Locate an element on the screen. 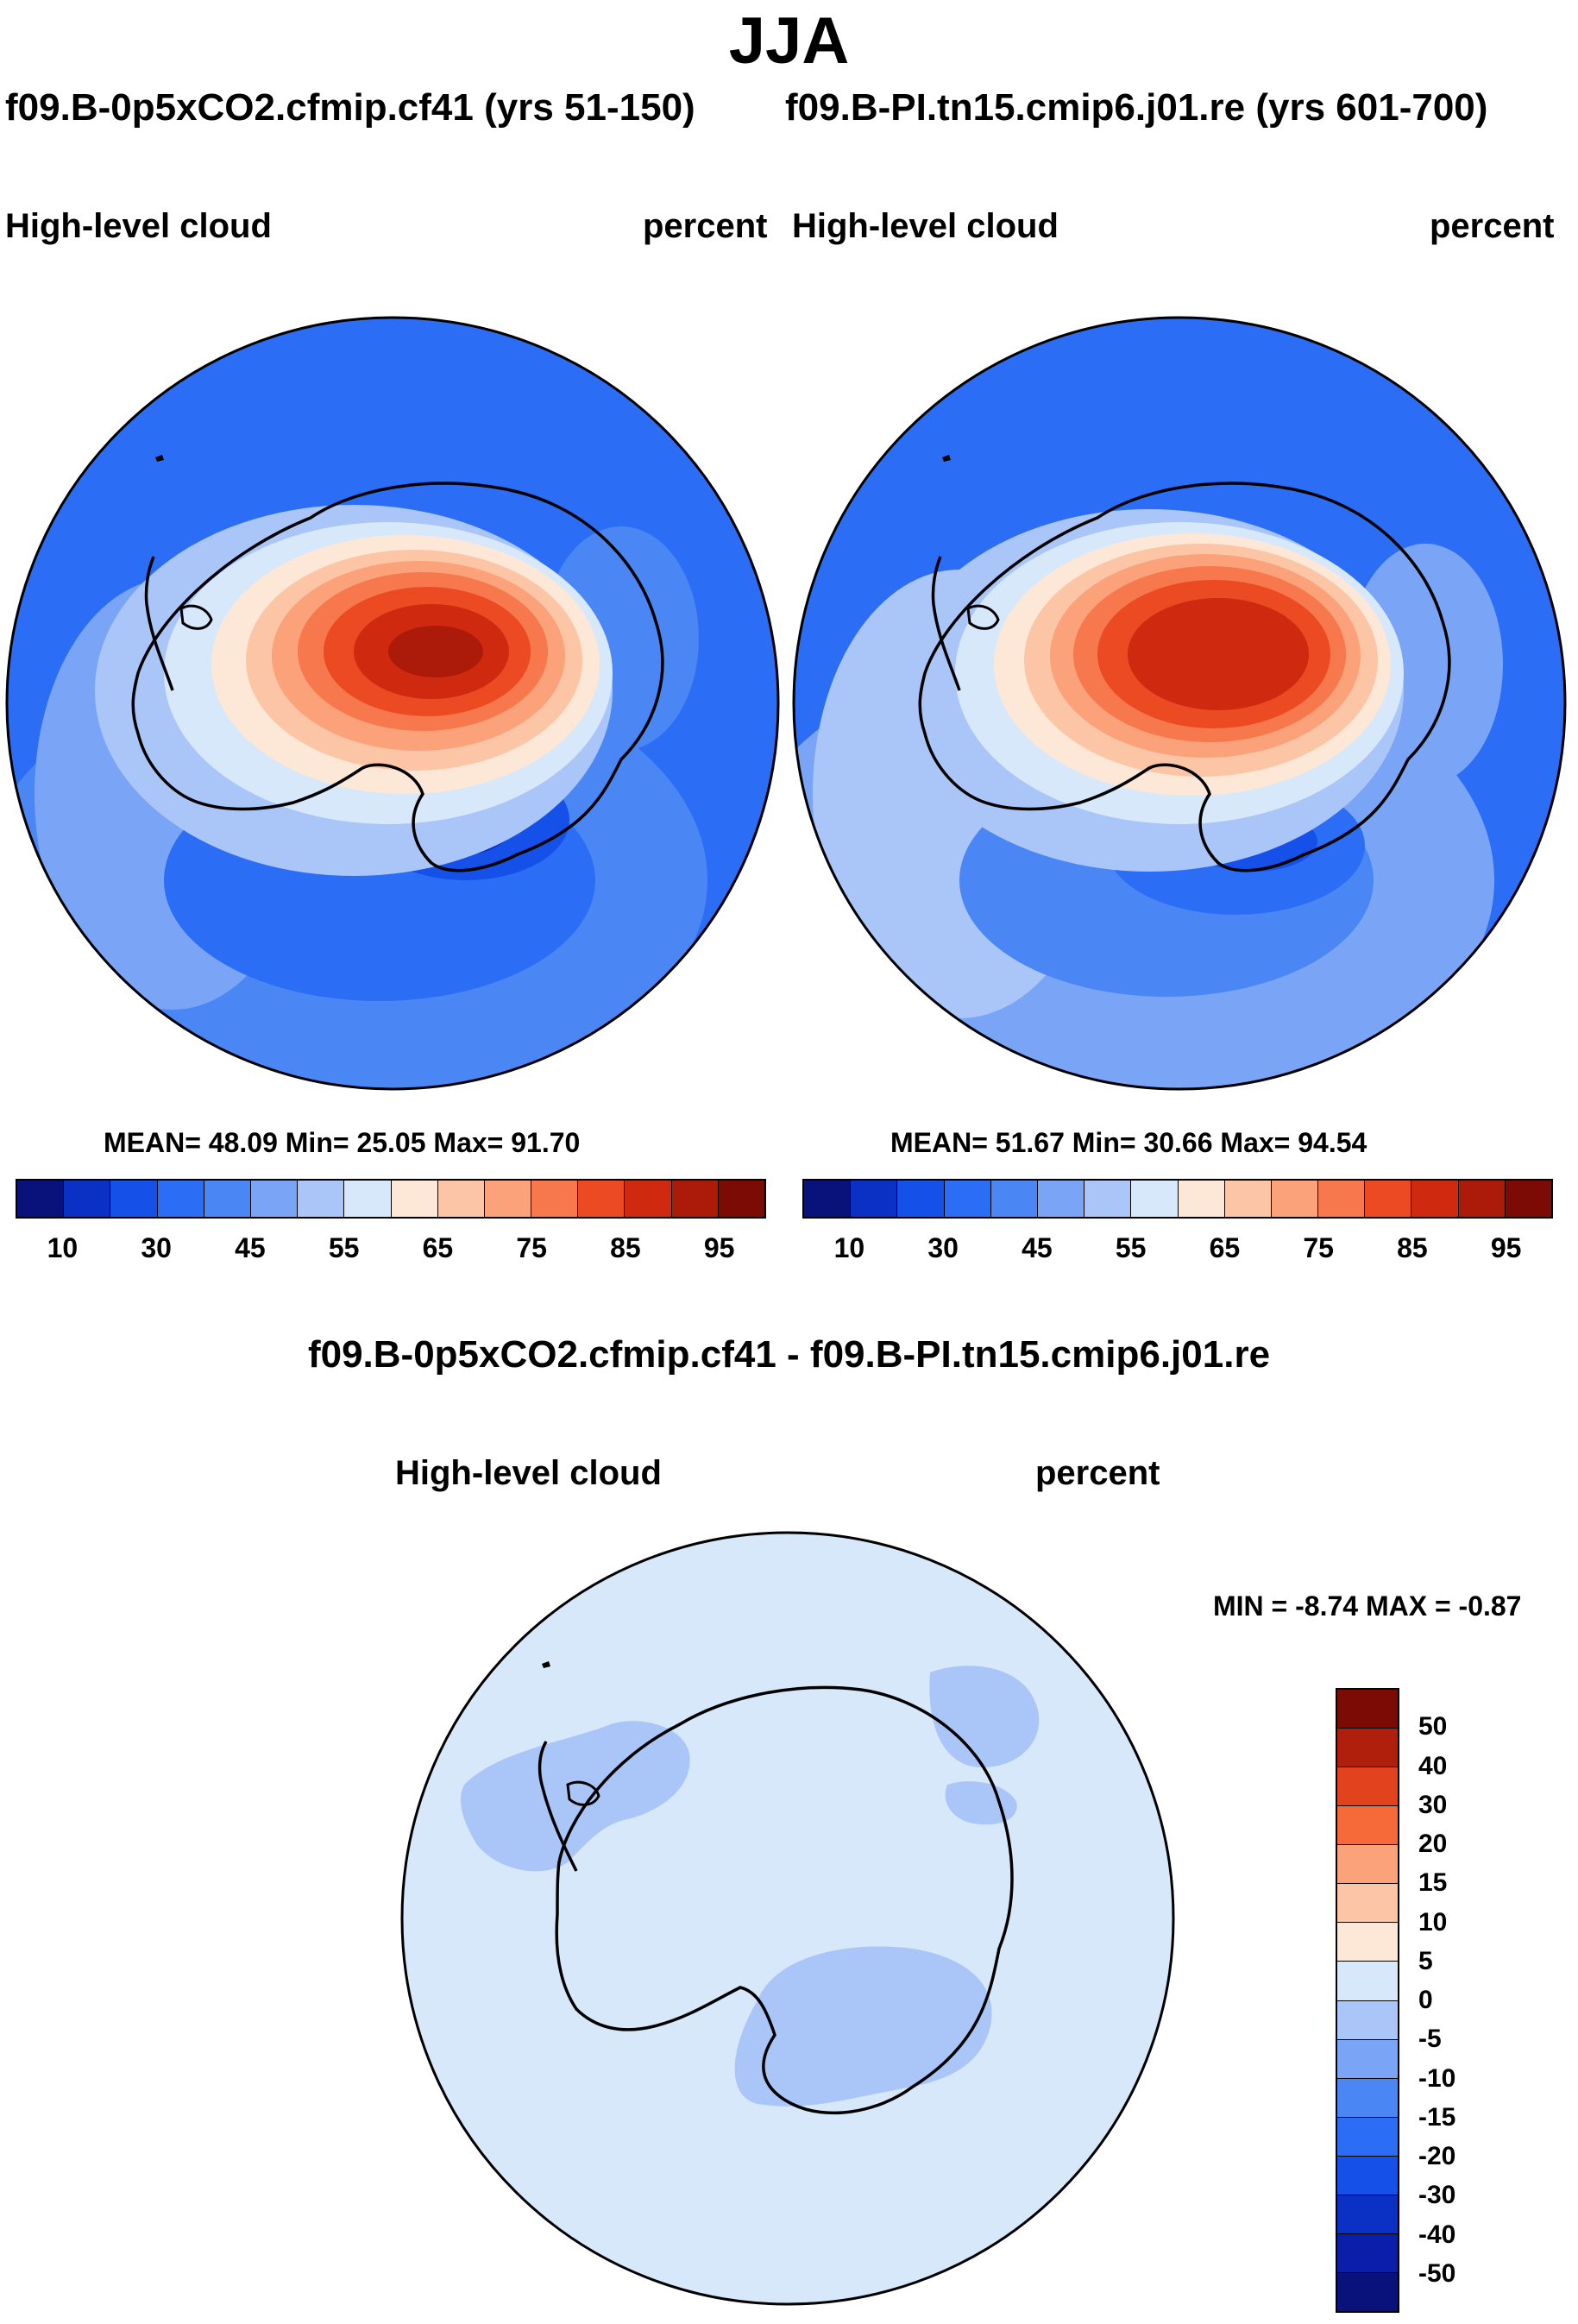  colorbar-tick-label: -10 is located at coordinates (1437, 2078).